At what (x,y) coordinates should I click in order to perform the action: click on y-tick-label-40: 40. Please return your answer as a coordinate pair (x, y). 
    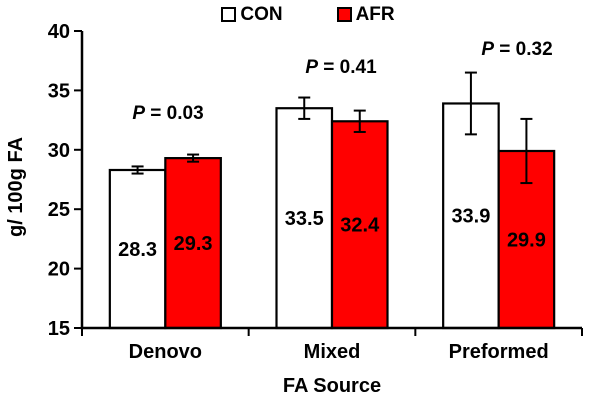
    Looking at the image, I should click on (59, 32).